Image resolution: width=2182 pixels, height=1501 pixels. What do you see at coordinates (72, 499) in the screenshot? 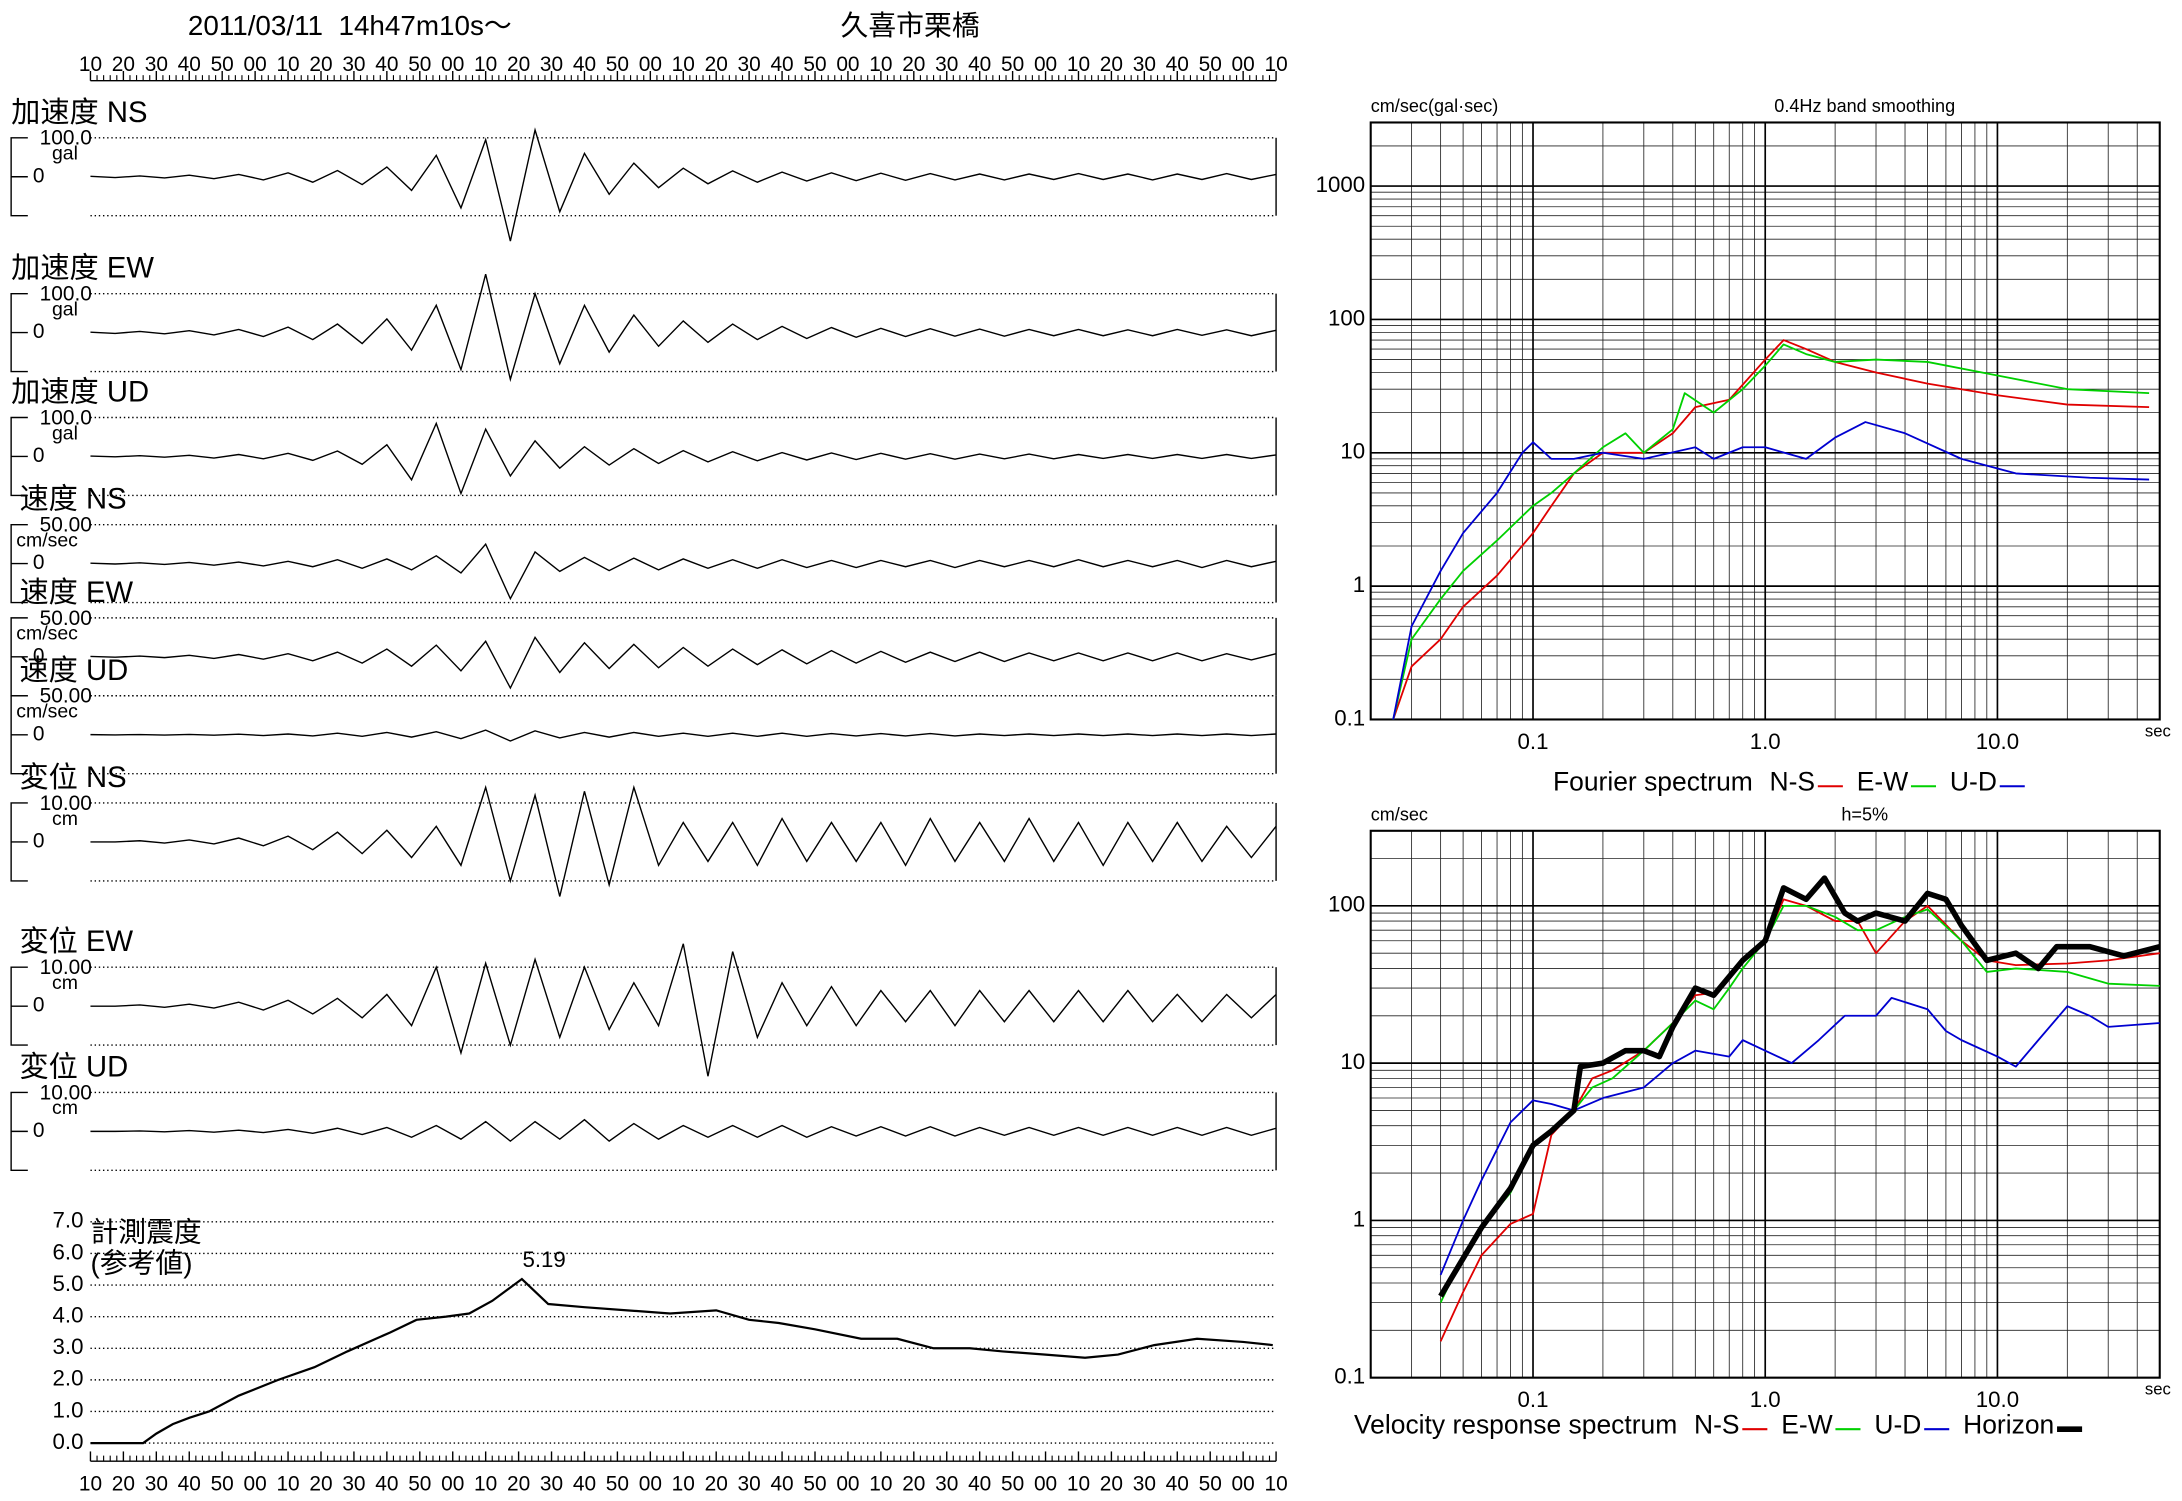
I see `panel-title: 速度 NS` at bounding box center [72, 499].